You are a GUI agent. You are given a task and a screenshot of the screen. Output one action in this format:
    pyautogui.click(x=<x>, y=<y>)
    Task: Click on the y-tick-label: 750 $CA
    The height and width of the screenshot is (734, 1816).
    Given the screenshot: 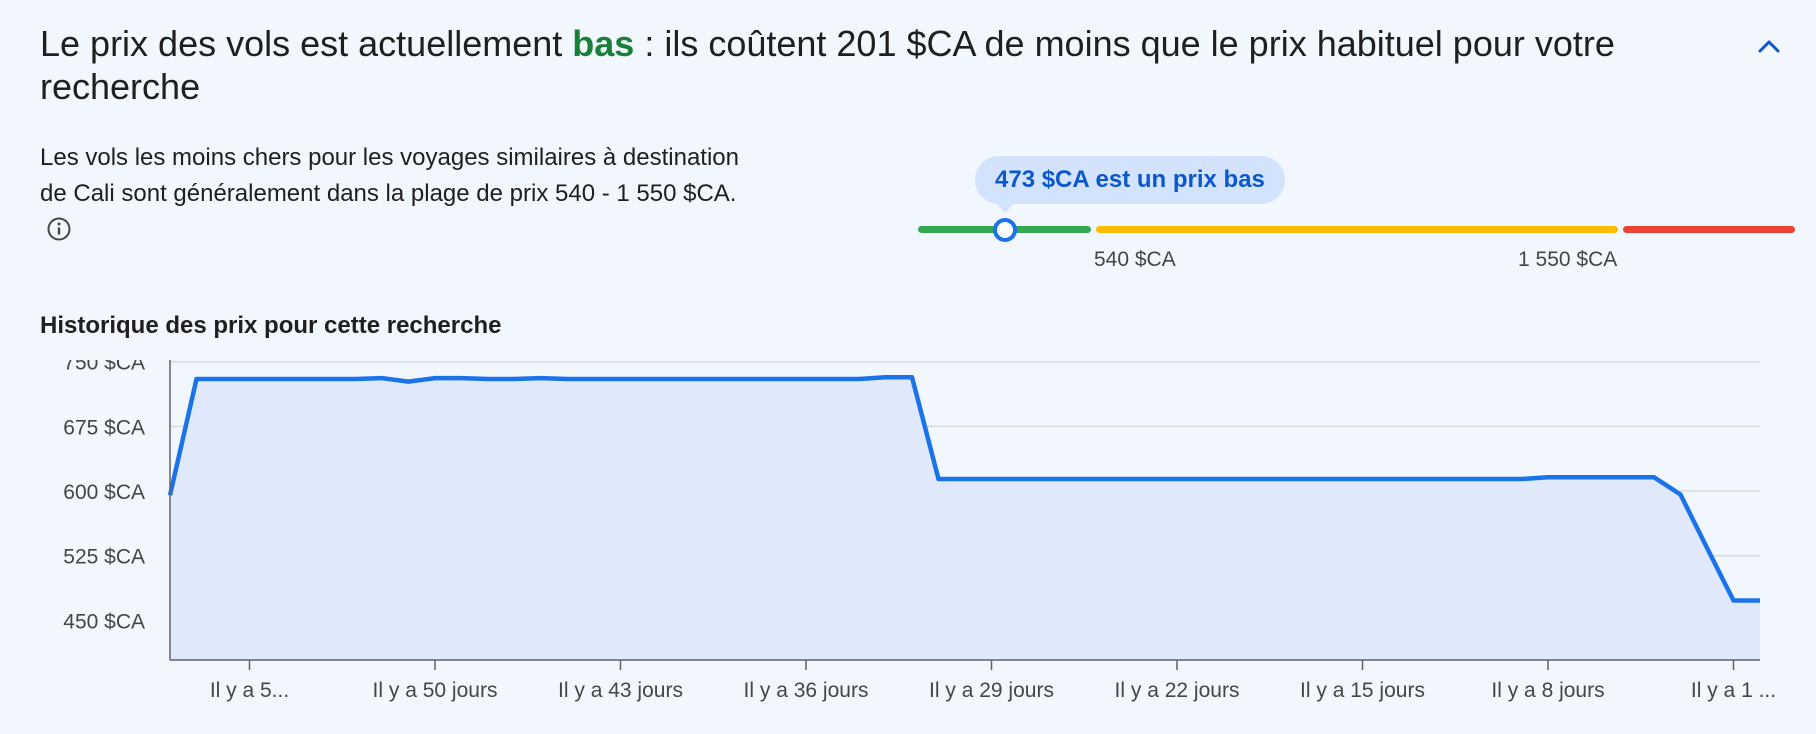 What is the action you would take?
    pyautogui.click(x=104, y=367)
    